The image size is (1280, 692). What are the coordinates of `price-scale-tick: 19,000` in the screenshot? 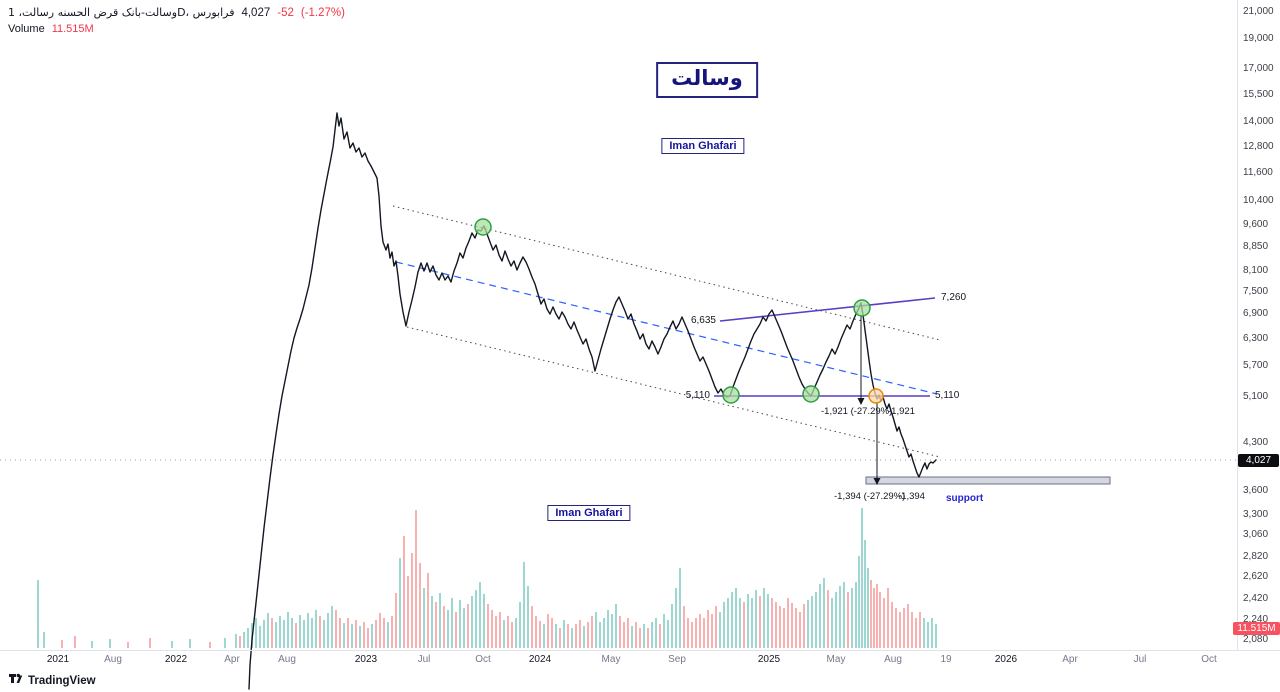 It's located at (1258, 38).